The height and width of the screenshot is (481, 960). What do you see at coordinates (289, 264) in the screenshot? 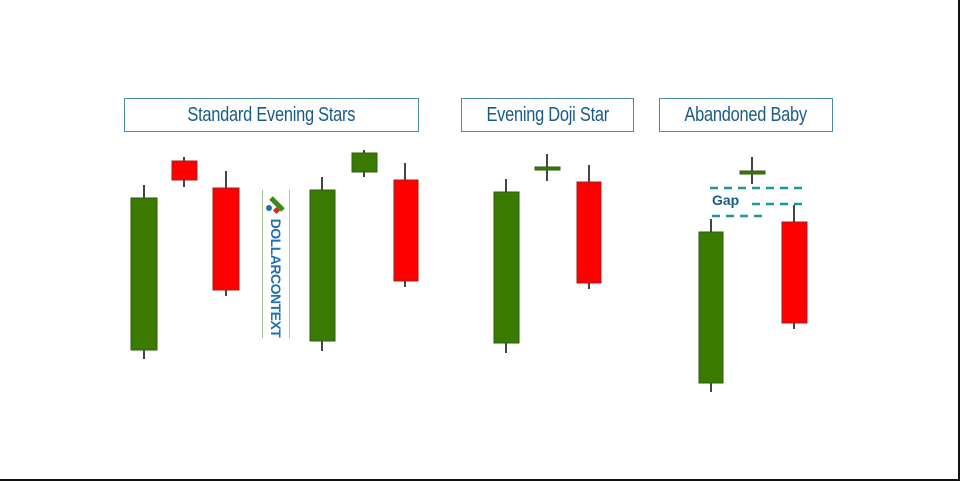
I see `logo-divider-right` at bounding box center [289, 264].